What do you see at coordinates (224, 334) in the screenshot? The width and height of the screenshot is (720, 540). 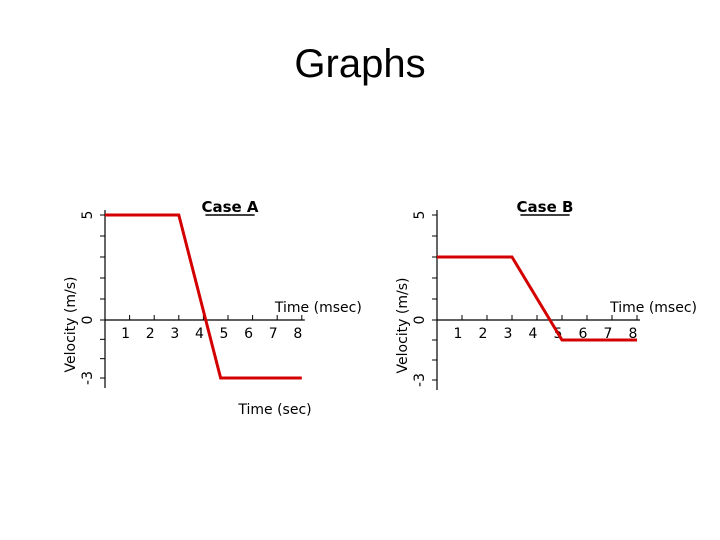 I see `x-tick-label: 5` at bounding box center [224, 334].